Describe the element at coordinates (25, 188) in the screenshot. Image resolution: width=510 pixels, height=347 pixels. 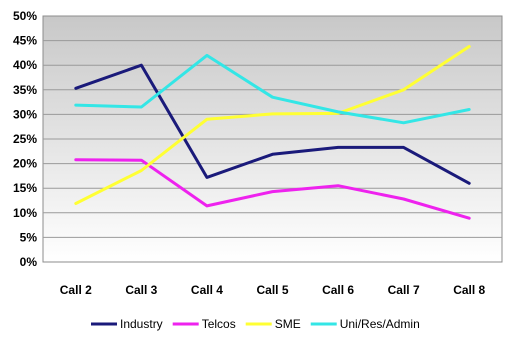
I see `y-tick-label: 15%` at that location.